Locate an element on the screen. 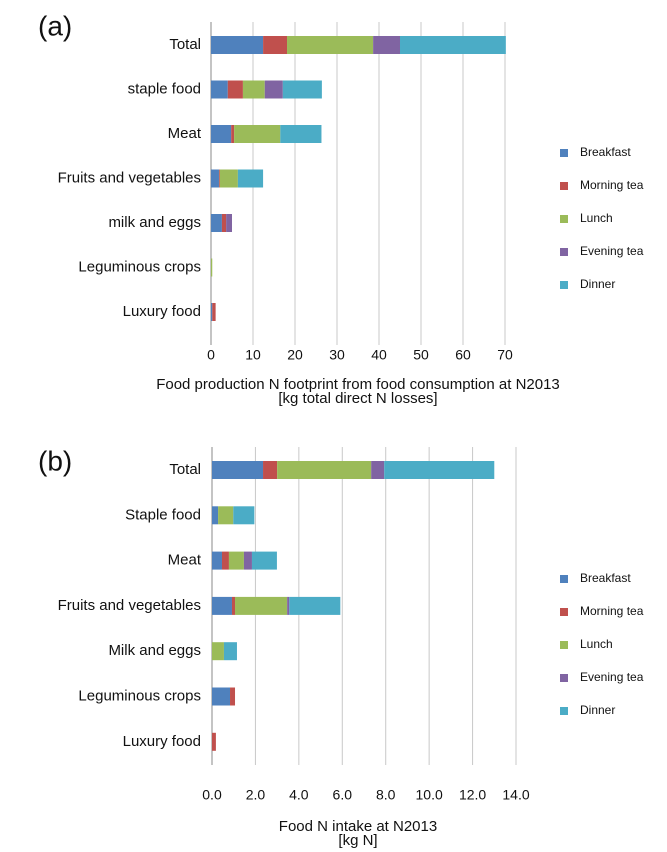 The height and width of the screenshot is (852, 667). x-axis-label: [kg total direct N losses] is located at coordinates (357, 398).